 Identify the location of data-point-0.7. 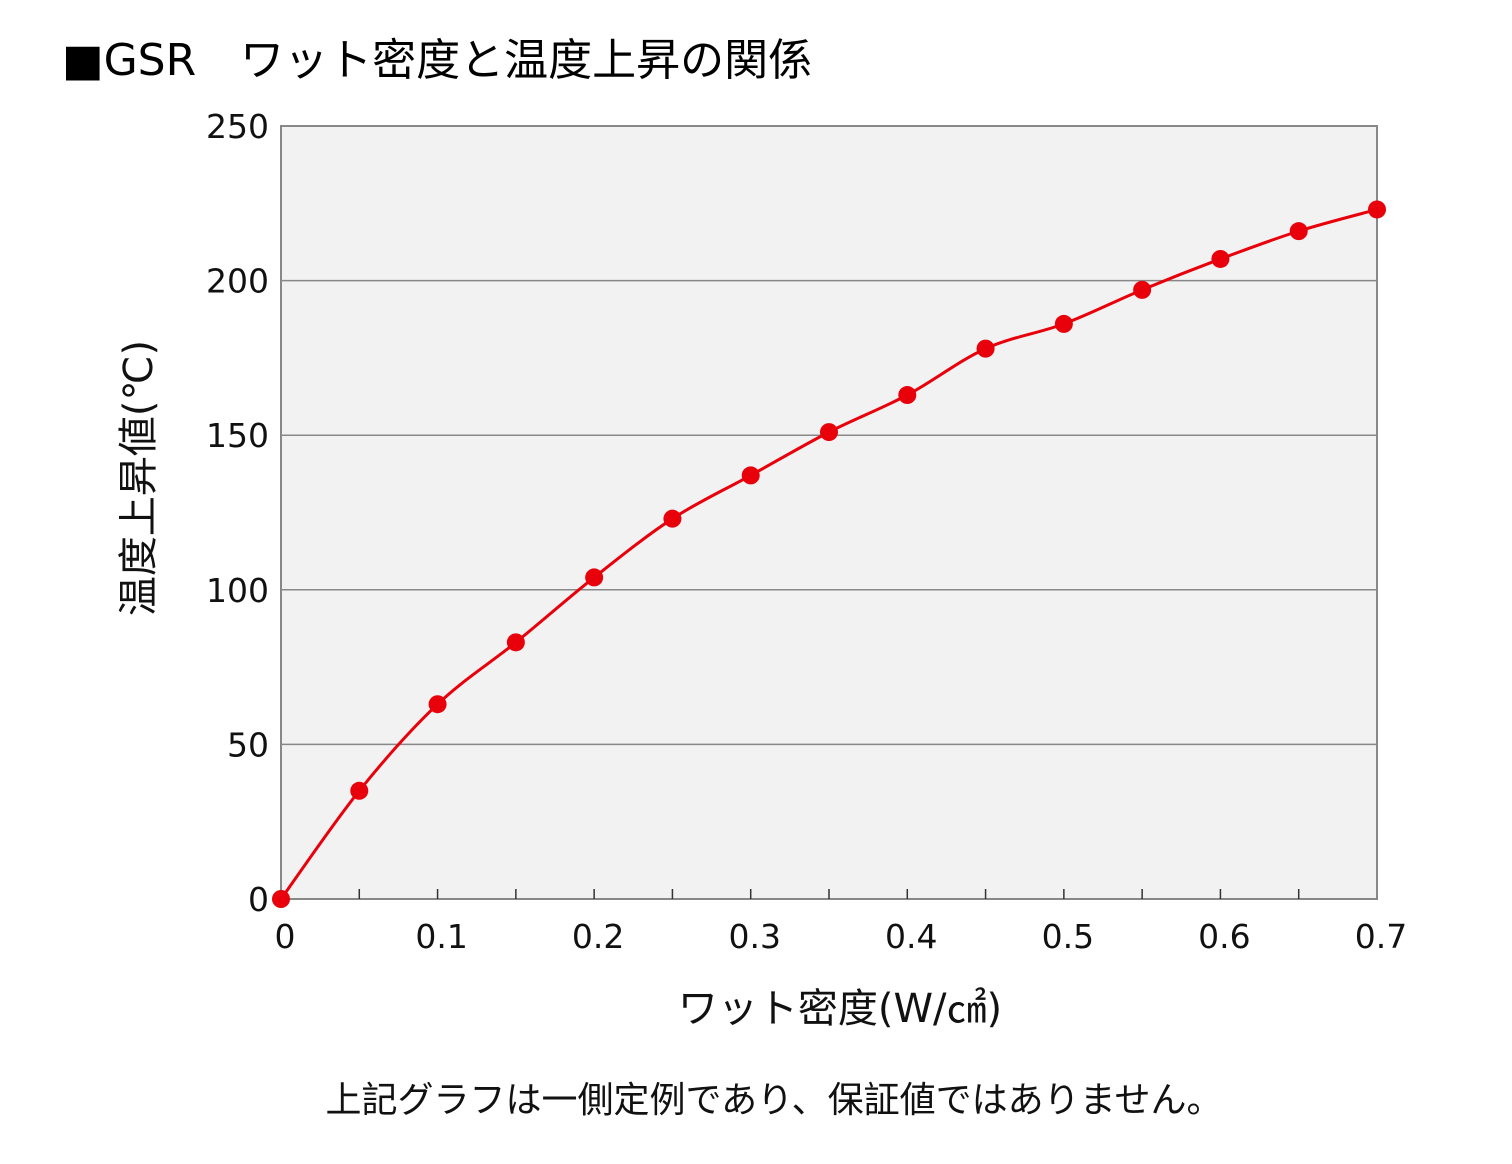
(1377, 209).